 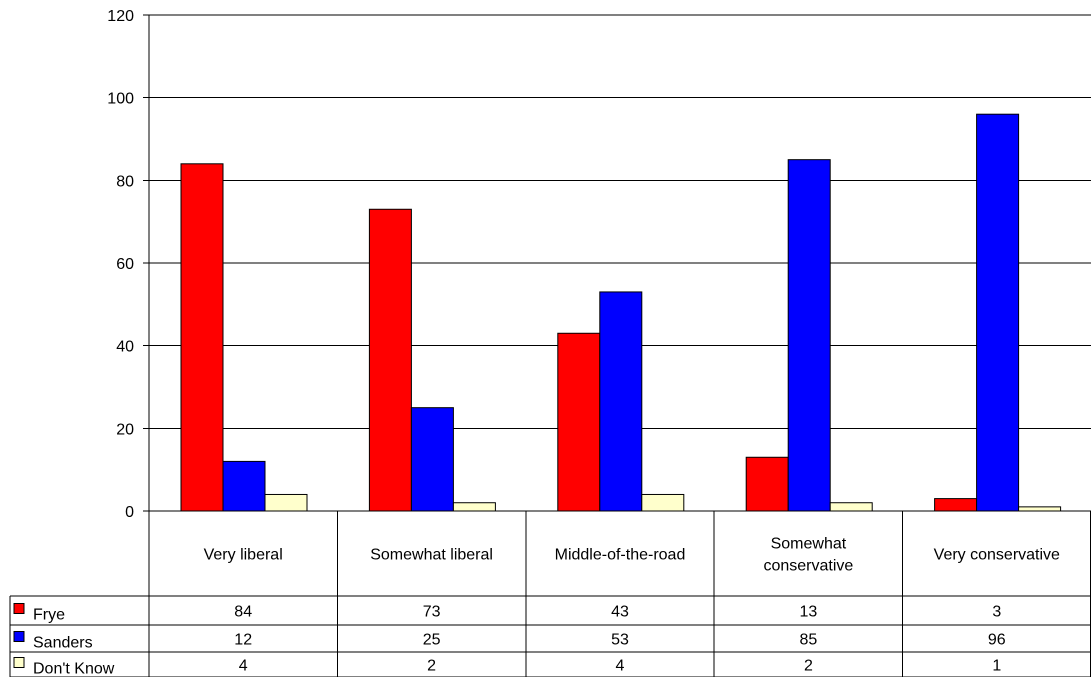 What do you see at coordinates (63, 643) in the screenshot?
I see `series-label: Sanders` at bounding box center [63, 643].